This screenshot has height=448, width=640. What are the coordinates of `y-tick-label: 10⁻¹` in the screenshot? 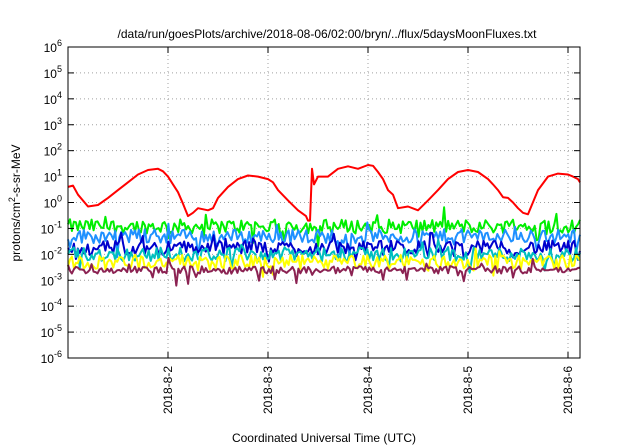 It's located at (51, 227).